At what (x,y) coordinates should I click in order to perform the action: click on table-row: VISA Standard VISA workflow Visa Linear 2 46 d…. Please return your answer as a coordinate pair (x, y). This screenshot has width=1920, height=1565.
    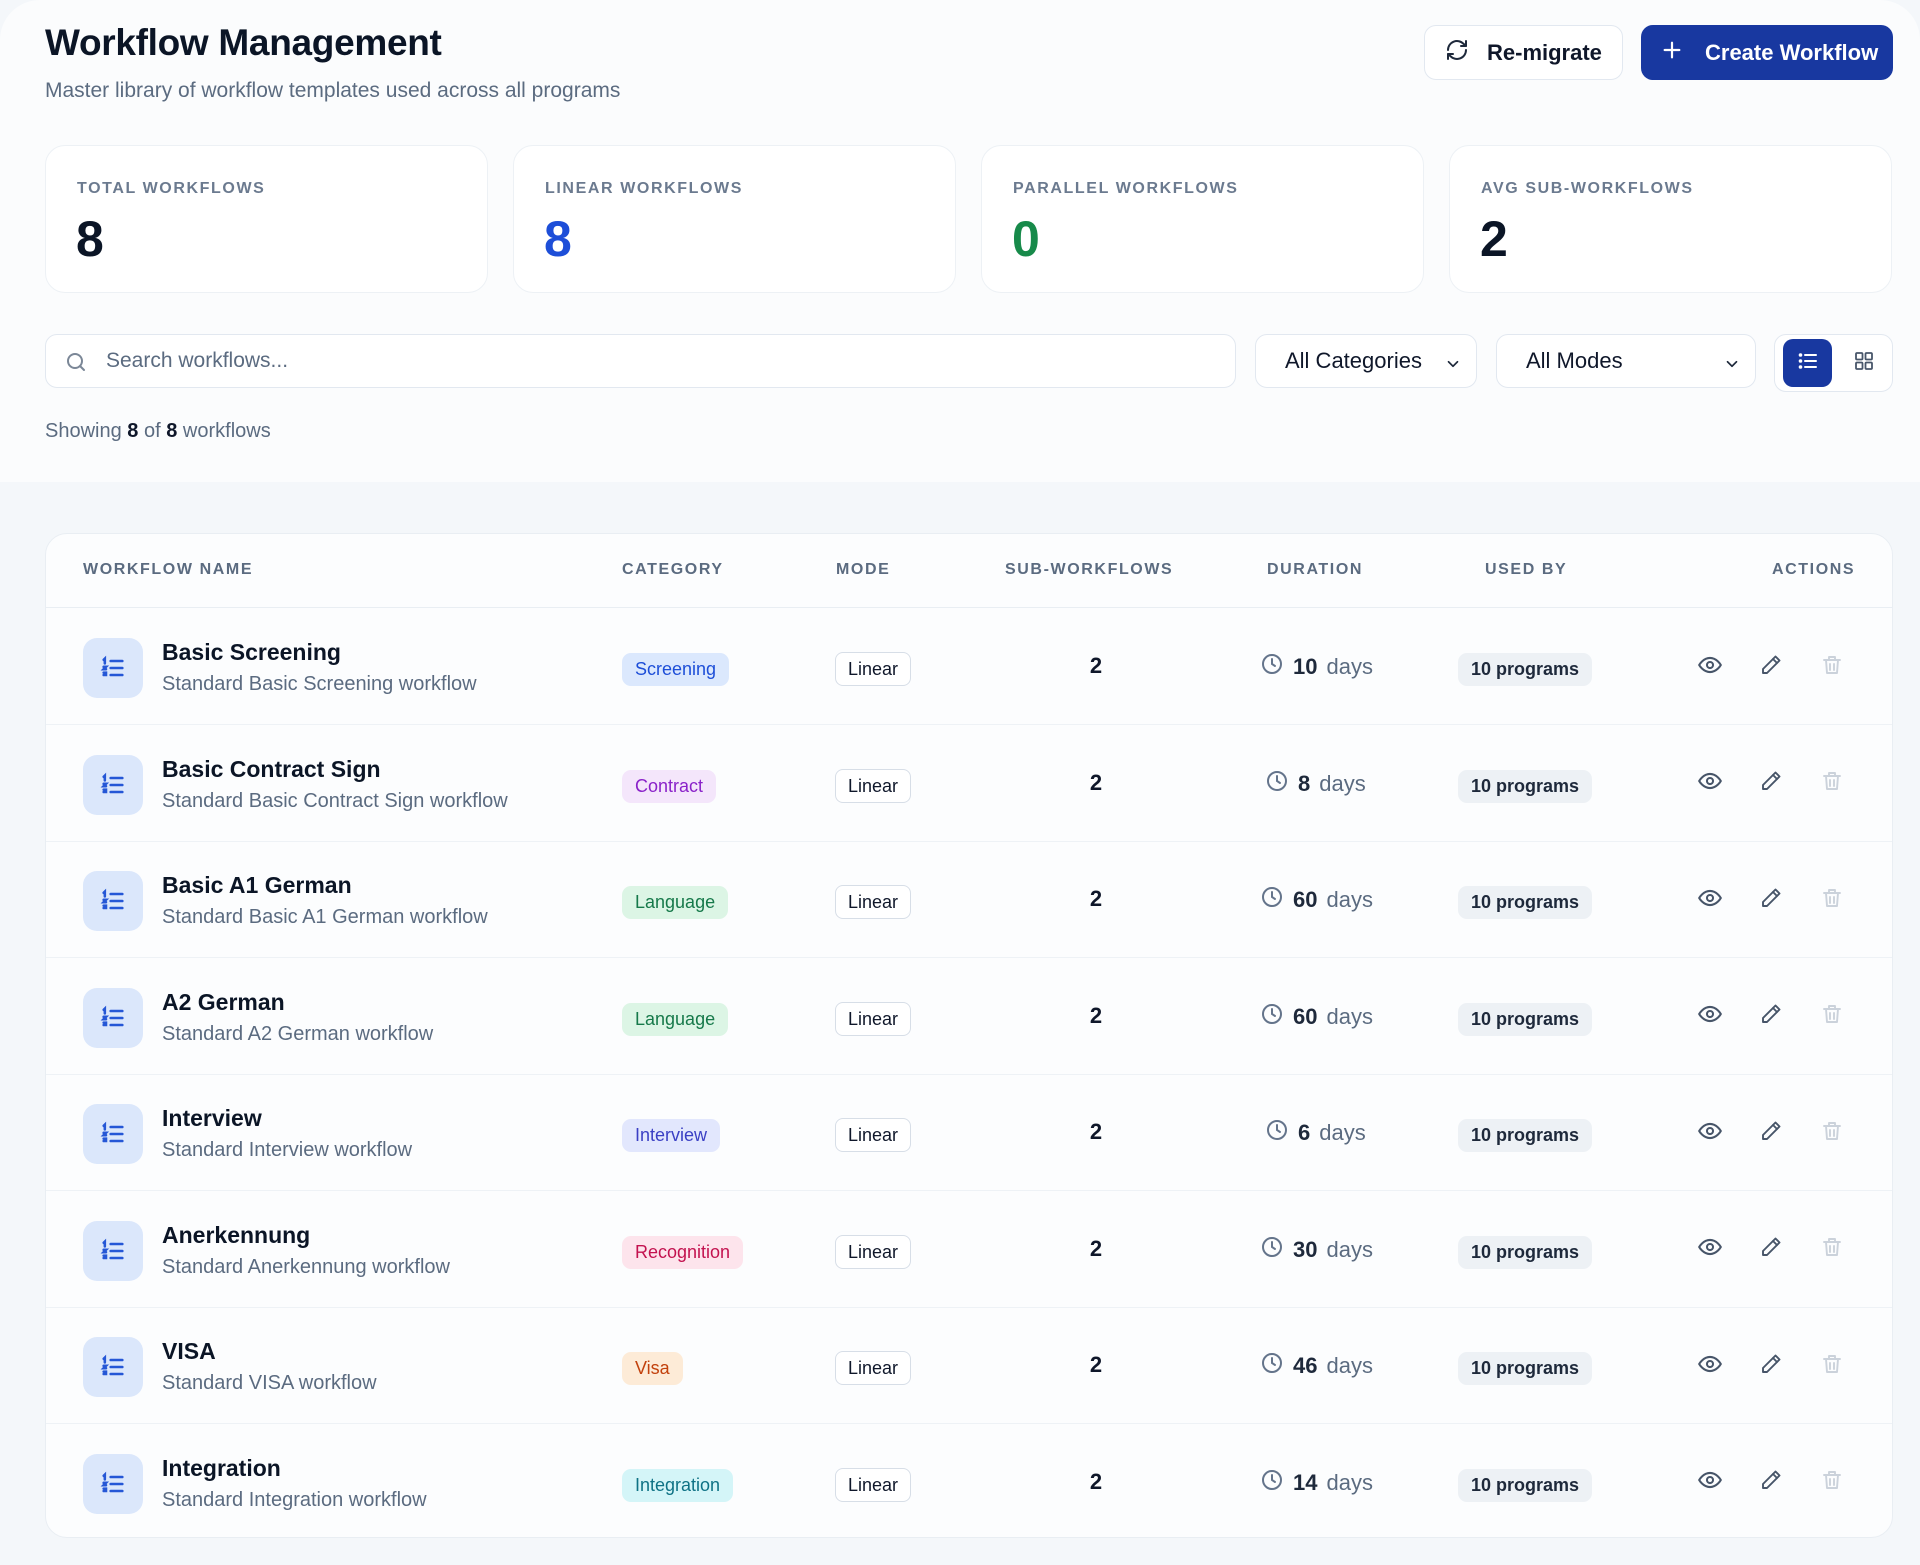
    Looking at the image, I should click on (969, 1366).